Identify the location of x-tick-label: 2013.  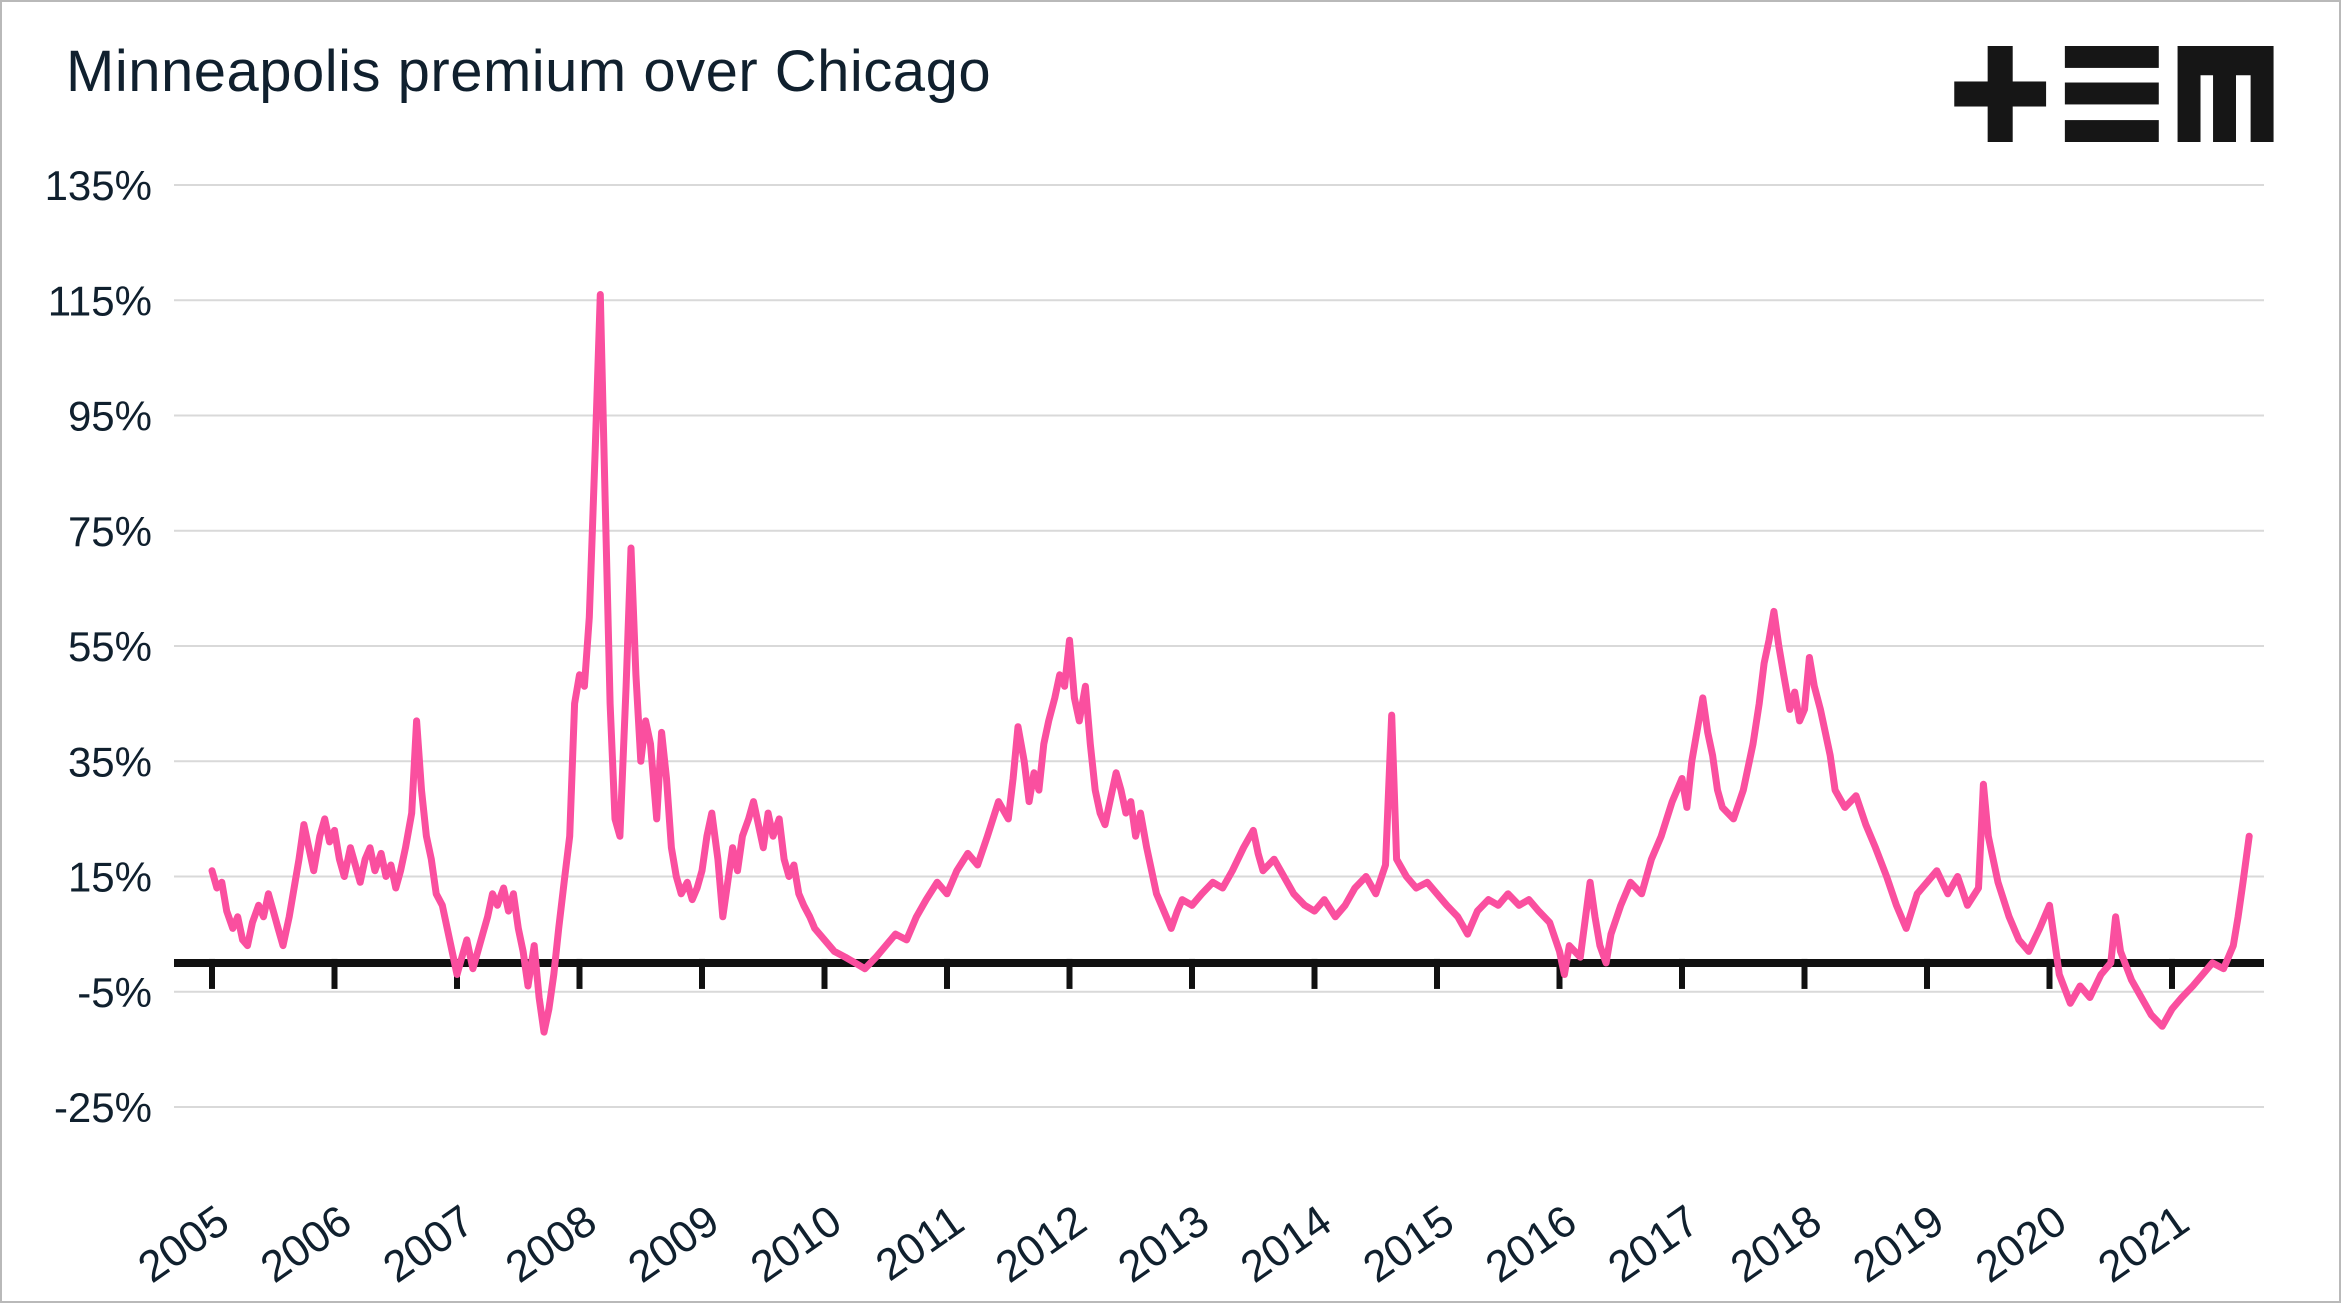
(1163, 1244).